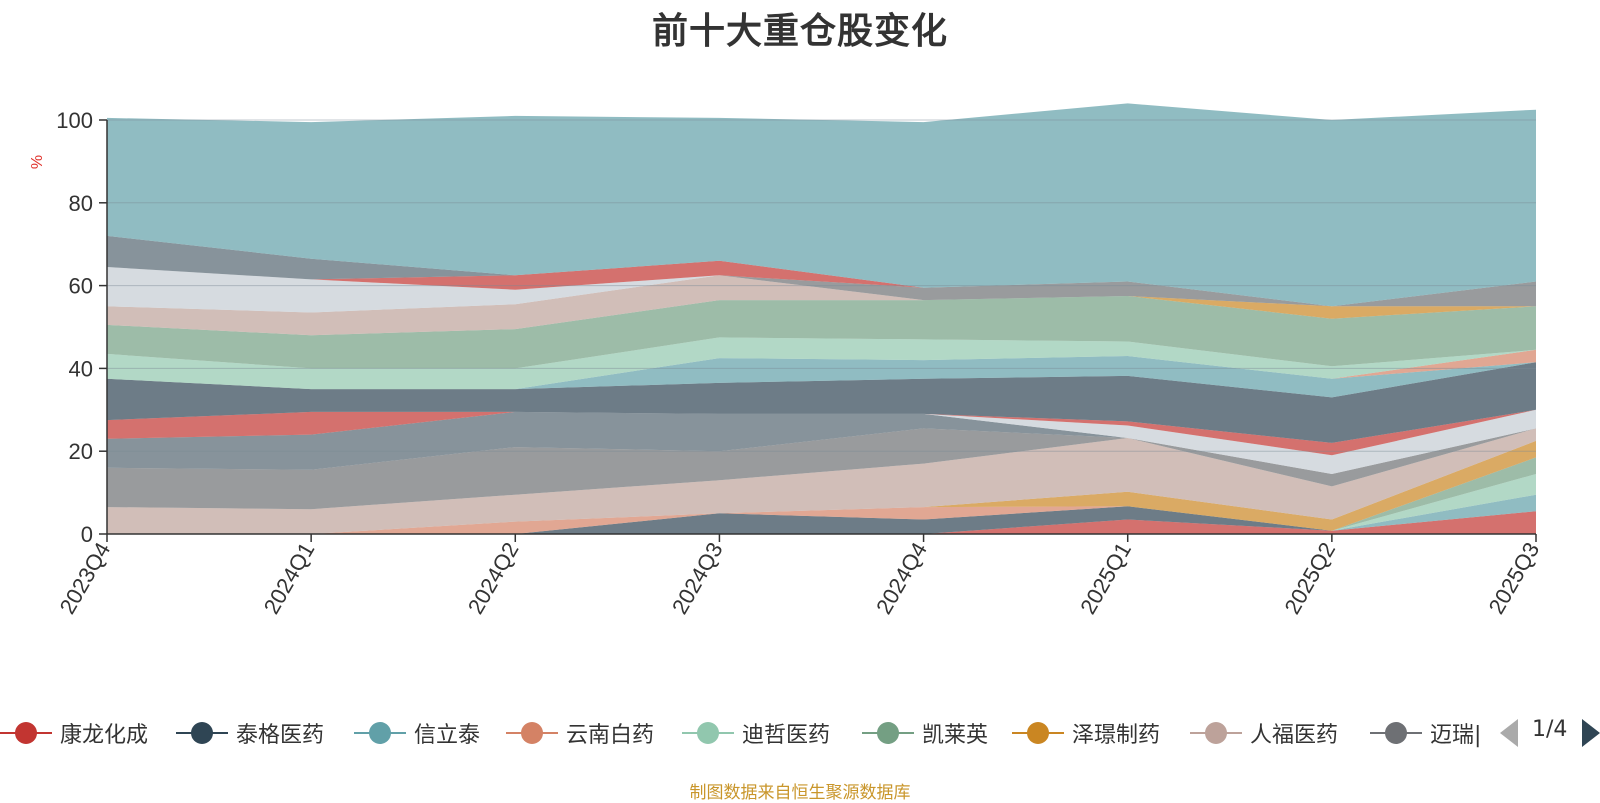 The height and width of the screenshot is (803, 1600). What do you see at coordinates (74, 120) in the screenshot?
I see `y-tick-label: 100` at bounding box center [74, 120].